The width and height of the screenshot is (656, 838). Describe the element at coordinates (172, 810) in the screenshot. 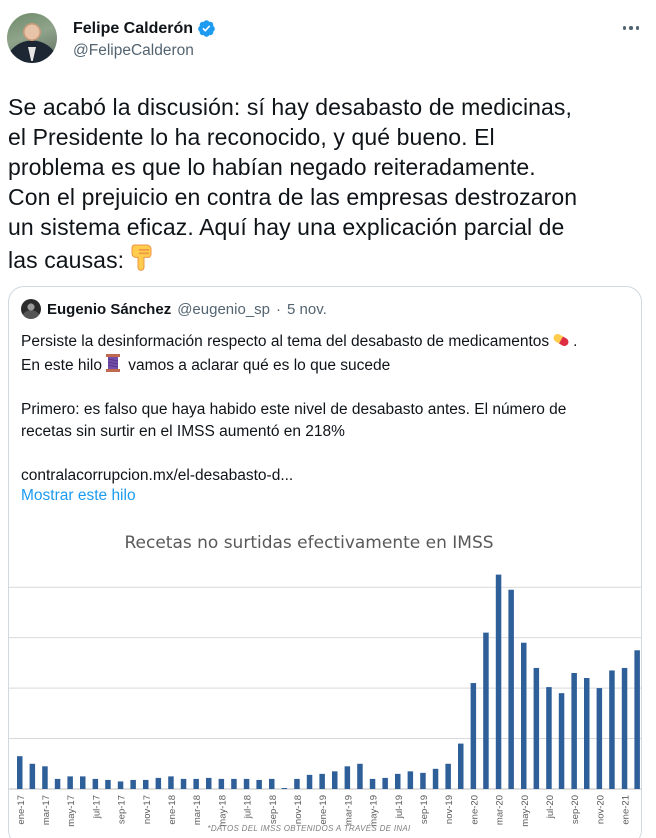

I see `x-tick-label: ene-18` at that location.